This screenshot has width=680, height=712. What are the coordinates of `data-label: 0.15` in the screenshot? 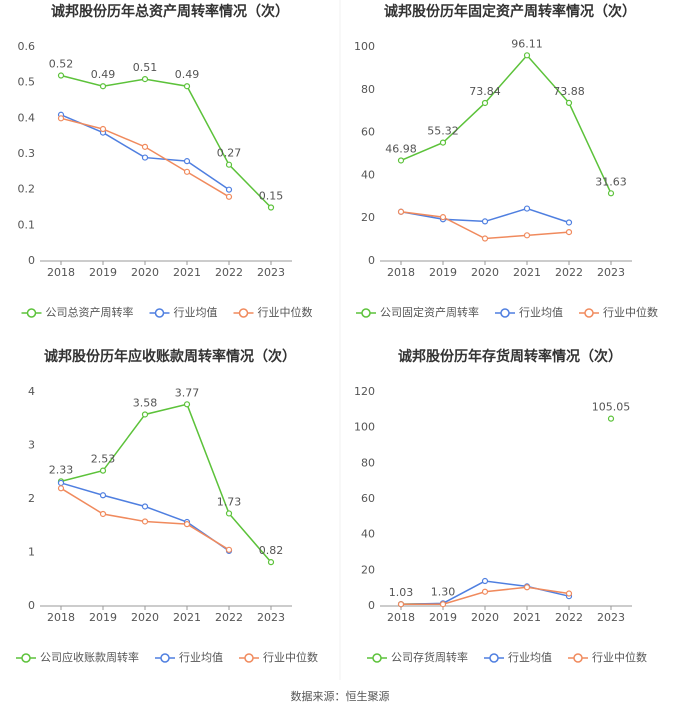 It's located at (271, 196).